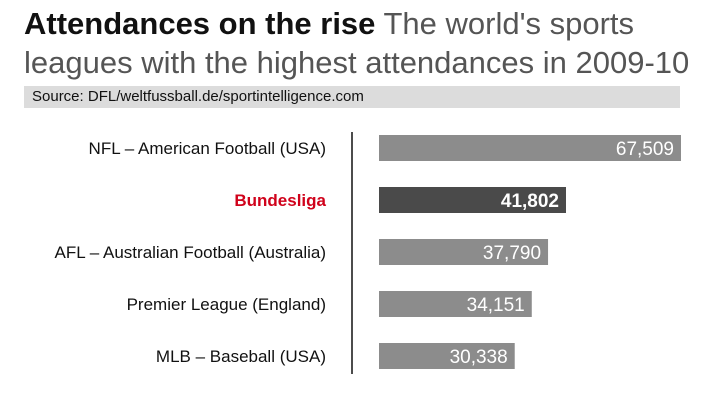 Image resolution: width=727 pixels, height=419 pixels. Describe the element at coordinates (645, 149) in the screenshot. I see `value-label: 67,509` at that location.